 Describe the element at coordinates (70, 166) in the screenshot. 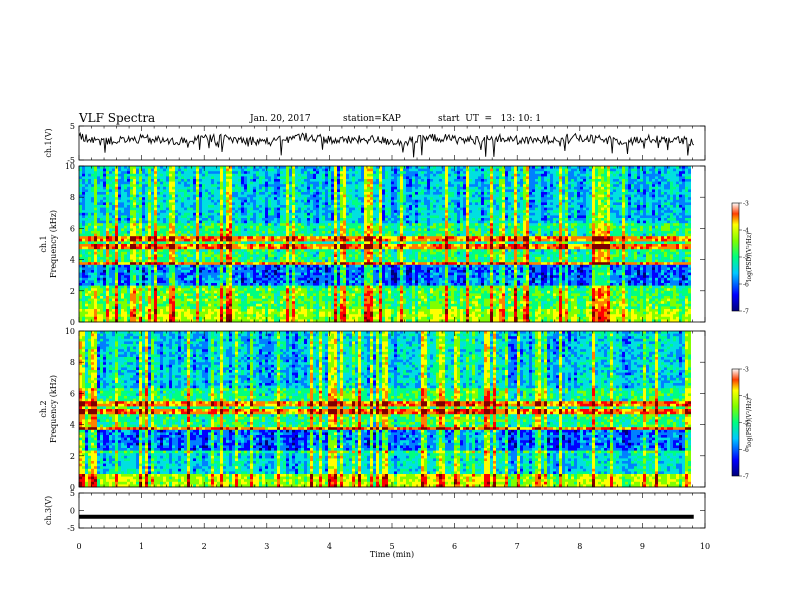

I see `ch1-spectrogram-ytick-label: 10` at that location.